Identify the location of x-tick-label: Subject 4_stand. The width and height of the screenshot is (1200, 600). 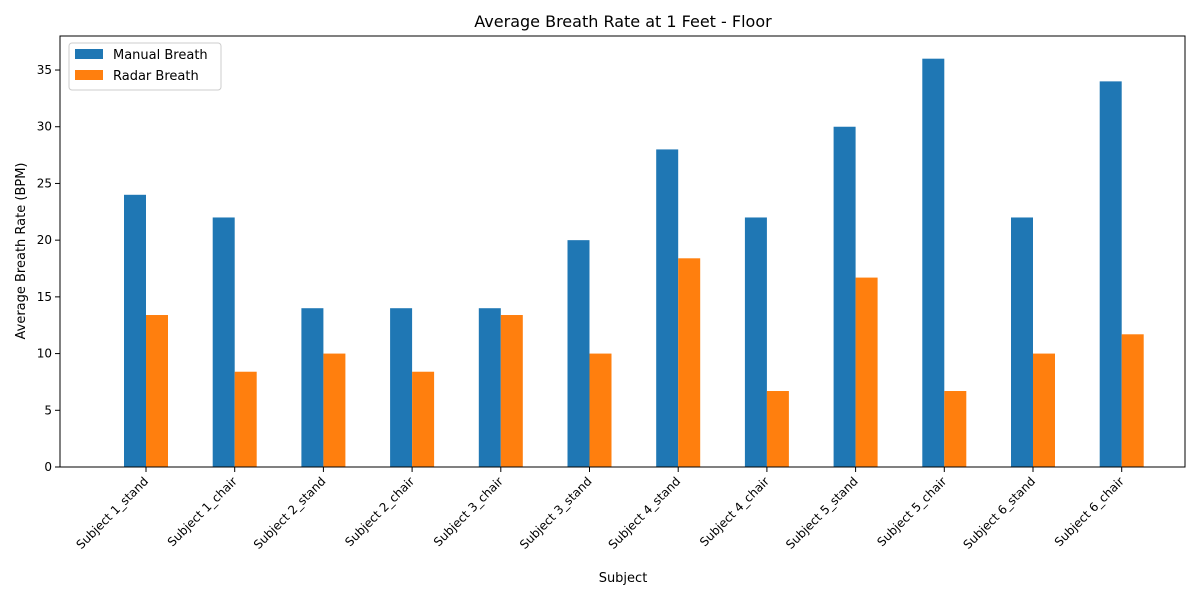
(645, 513).